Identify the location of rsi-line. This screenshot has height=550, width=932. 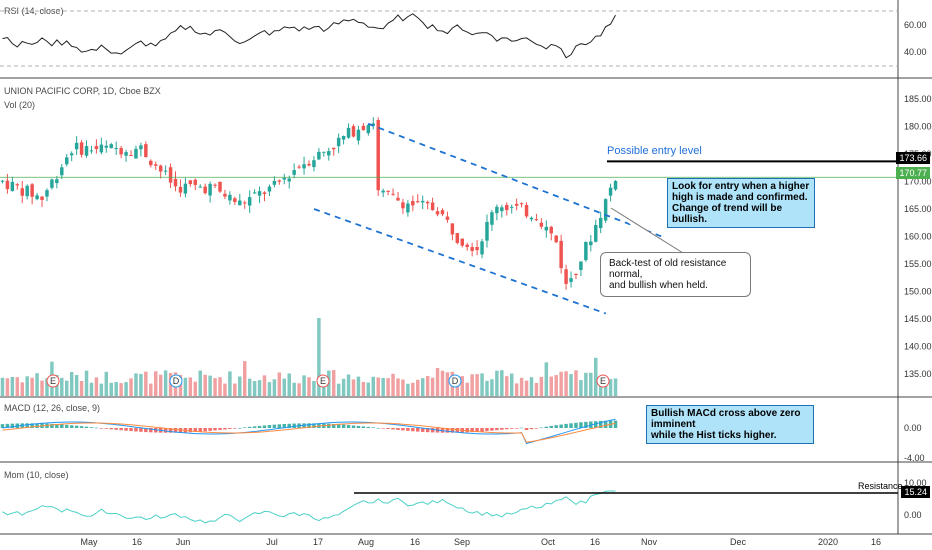
(309, 36).